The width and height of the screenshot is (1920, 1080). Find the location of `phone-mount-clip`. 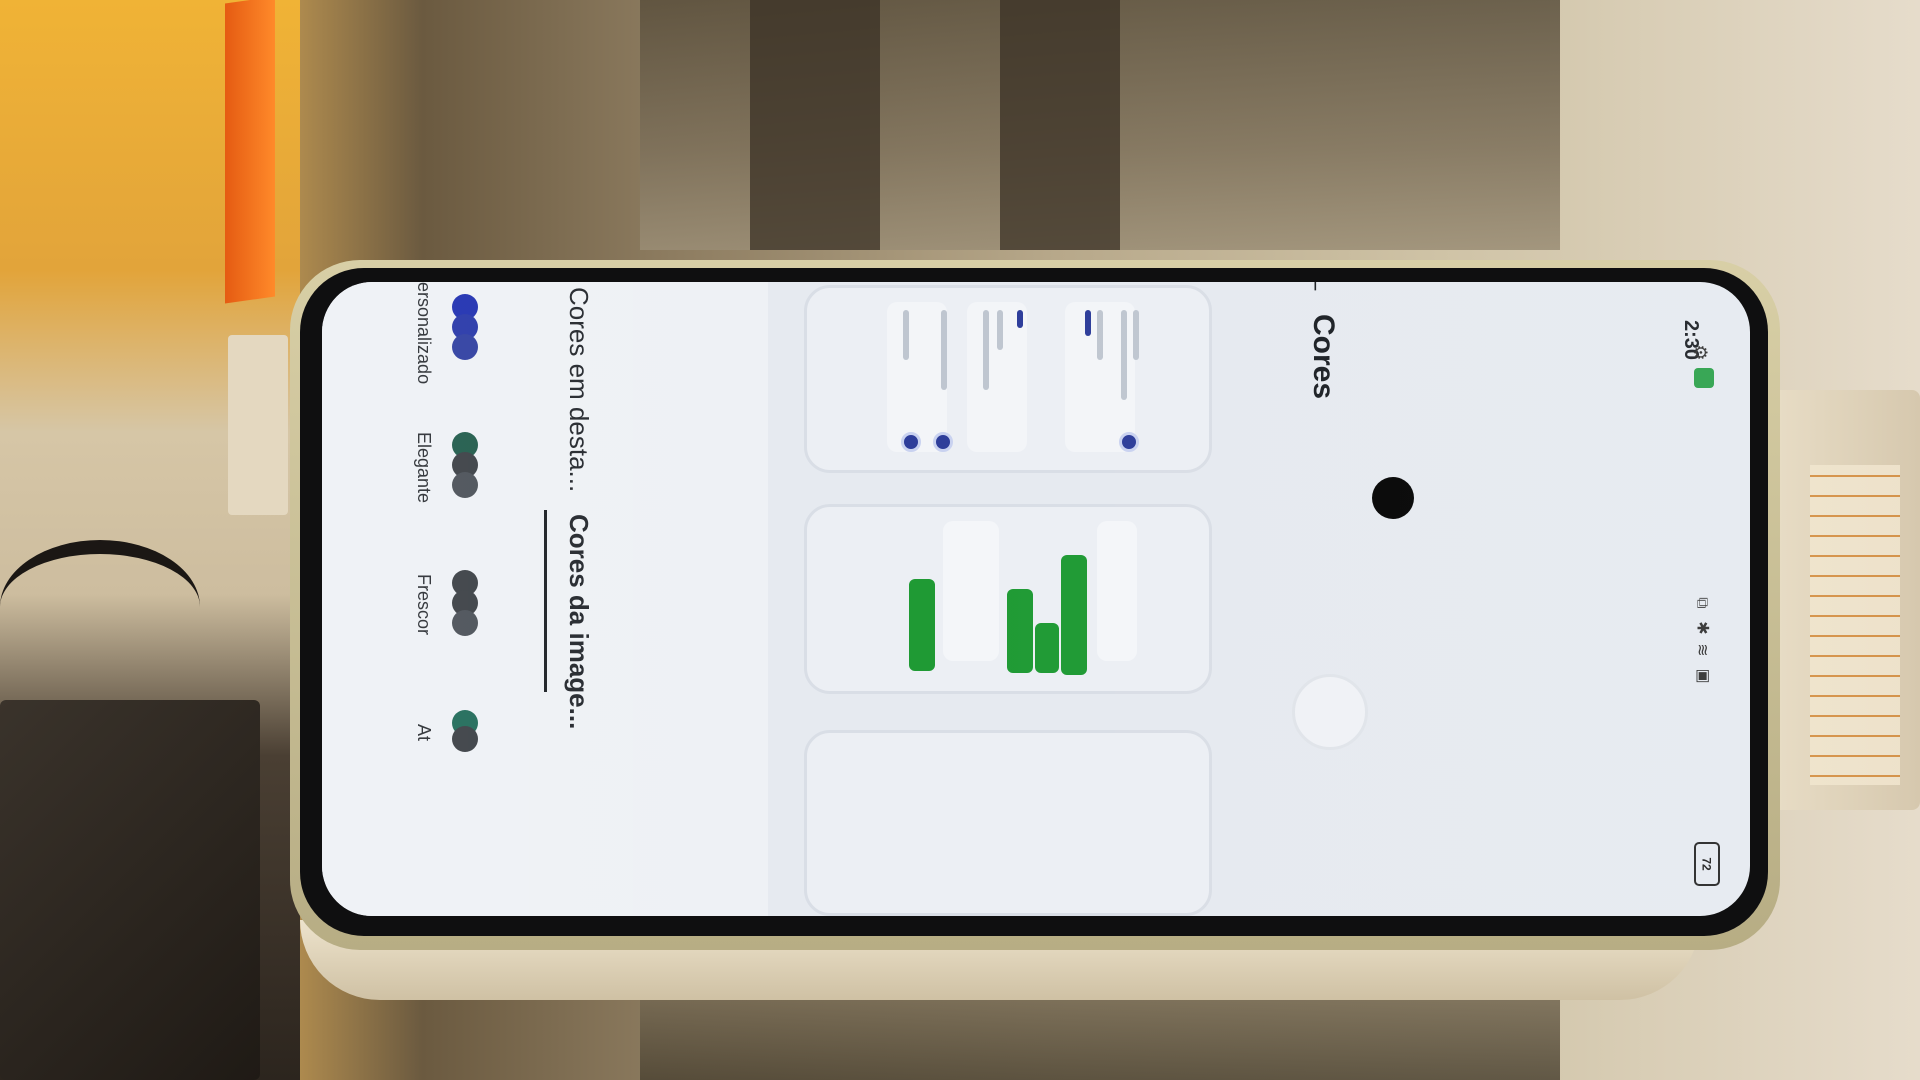

phone-mount-clip is located at coordinates (258, 425).